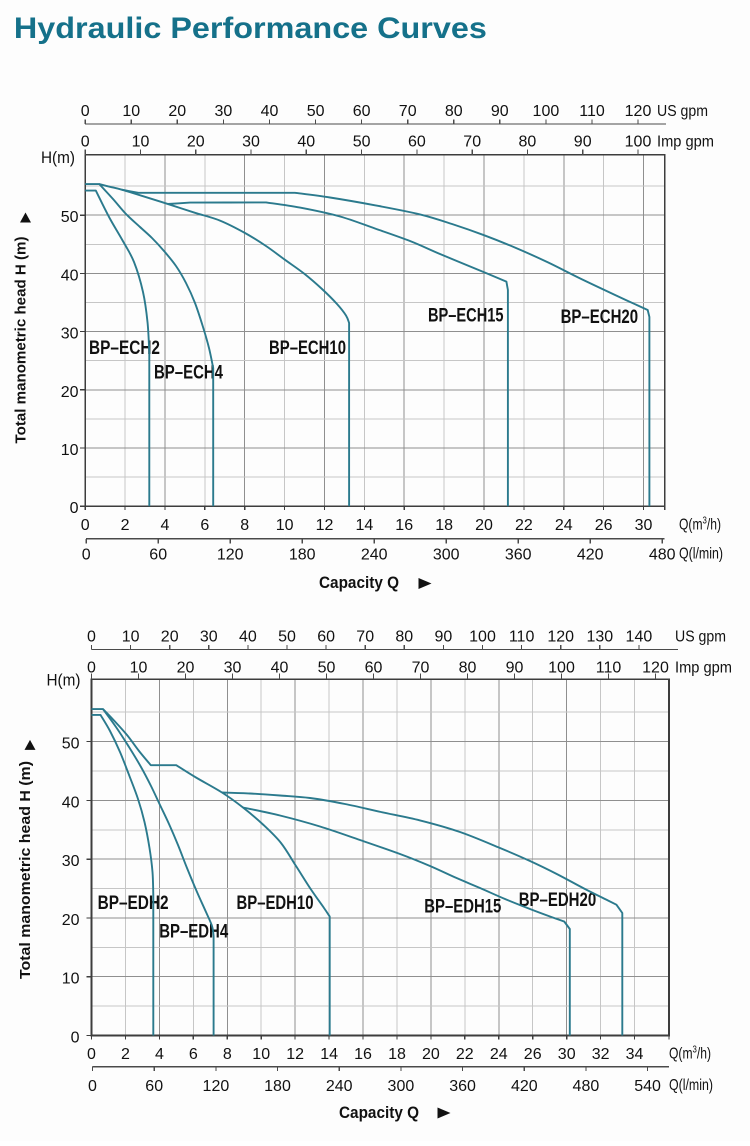 Image resolution: width=750 pixels, height=1146 pixels. What do you see at coordinates (635, 1054) in the screenshot?
I see `svg-text: 34` at bounding box center [635, 1054].